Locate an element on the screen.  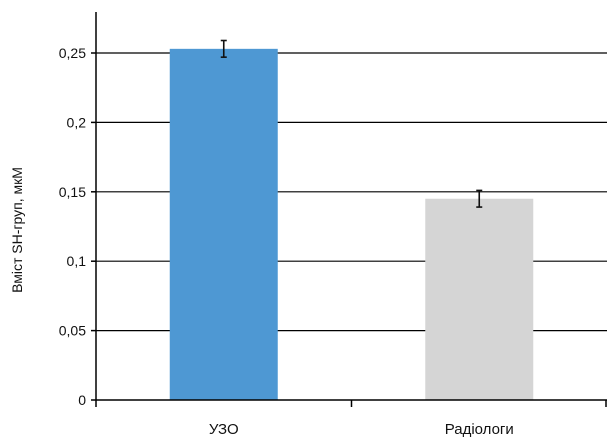
y-tick-label: 0 is located at coordinates (82, 400).